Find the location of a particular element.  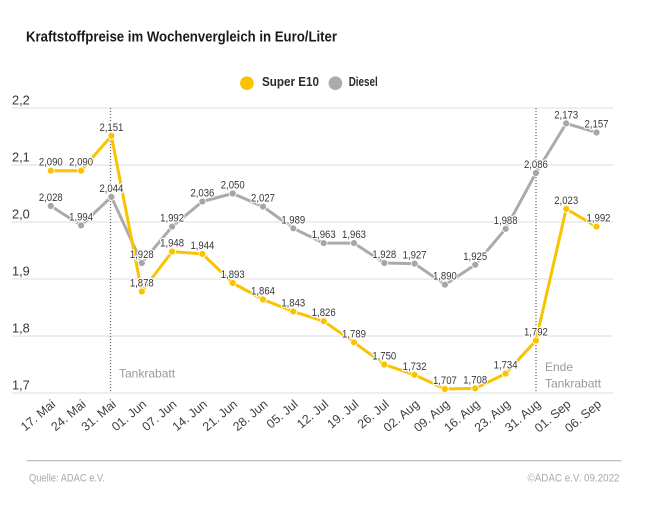

svg-text: 1,734 is located at coordinates (506, 366).